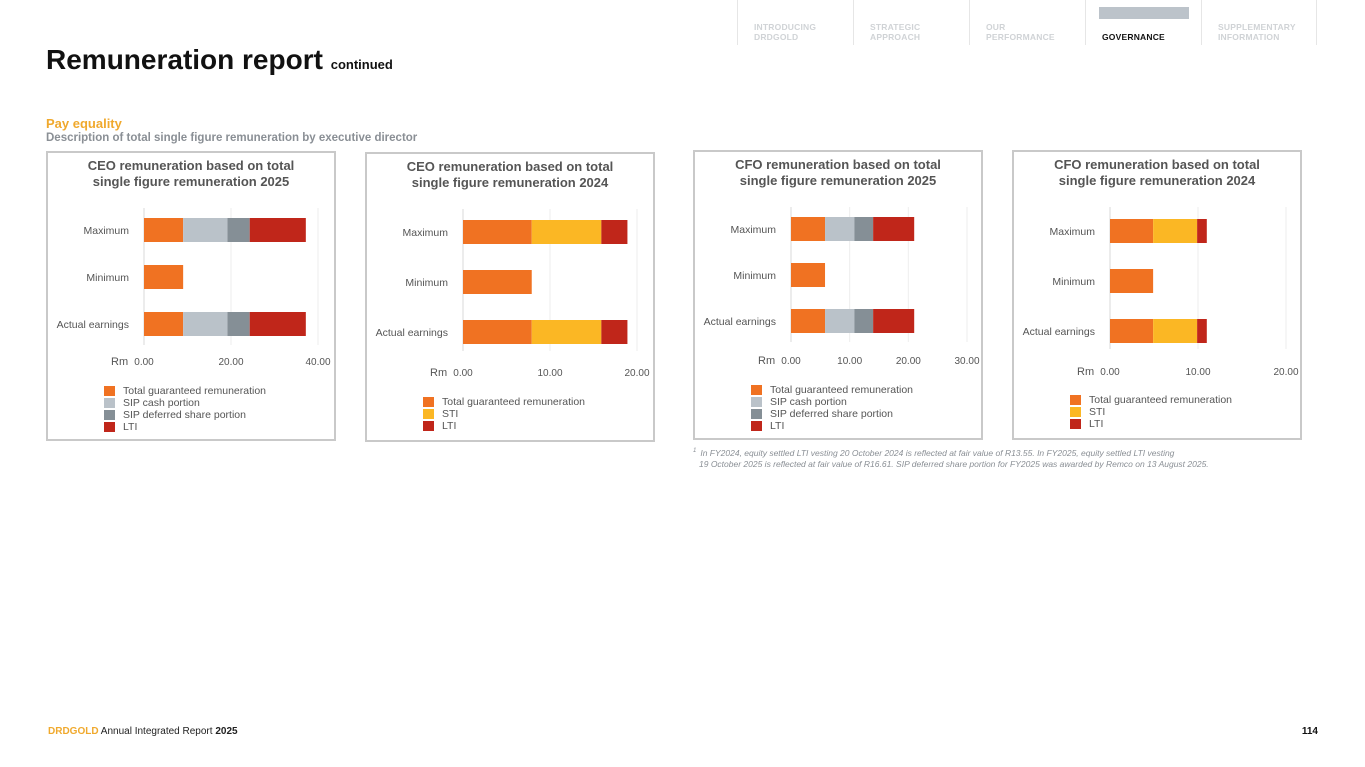 This screenshot has height=767, width=1365. I want to click on chart-legend: Total guaranteed remuneration STI LTI, so click(504, 414).